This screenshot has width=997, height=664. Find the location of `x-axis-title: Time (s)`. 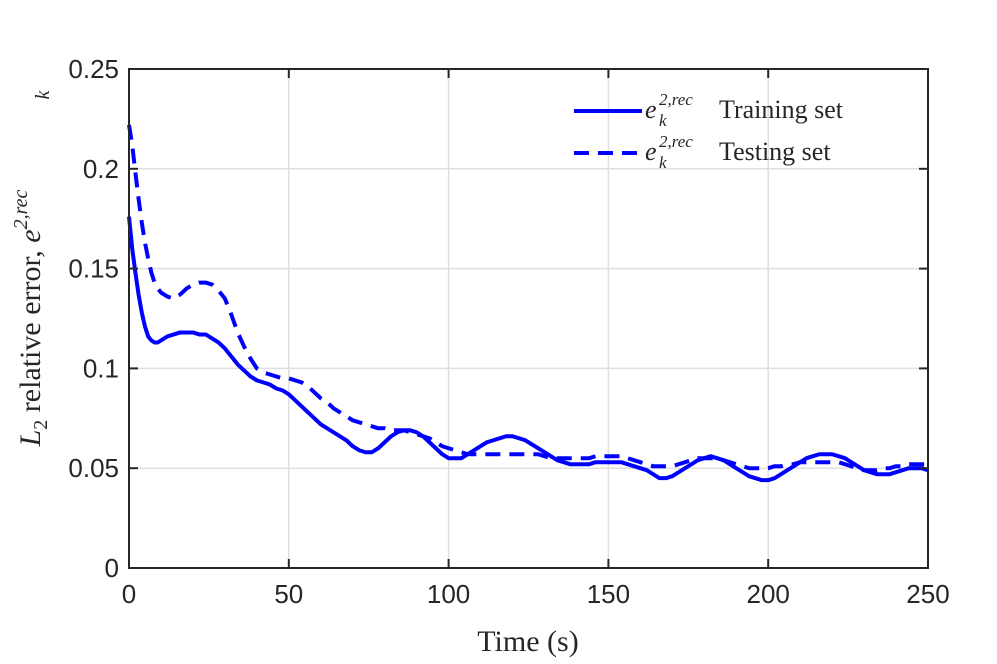

x-axis-title: Time (s) is located at coordinates (527, 641).